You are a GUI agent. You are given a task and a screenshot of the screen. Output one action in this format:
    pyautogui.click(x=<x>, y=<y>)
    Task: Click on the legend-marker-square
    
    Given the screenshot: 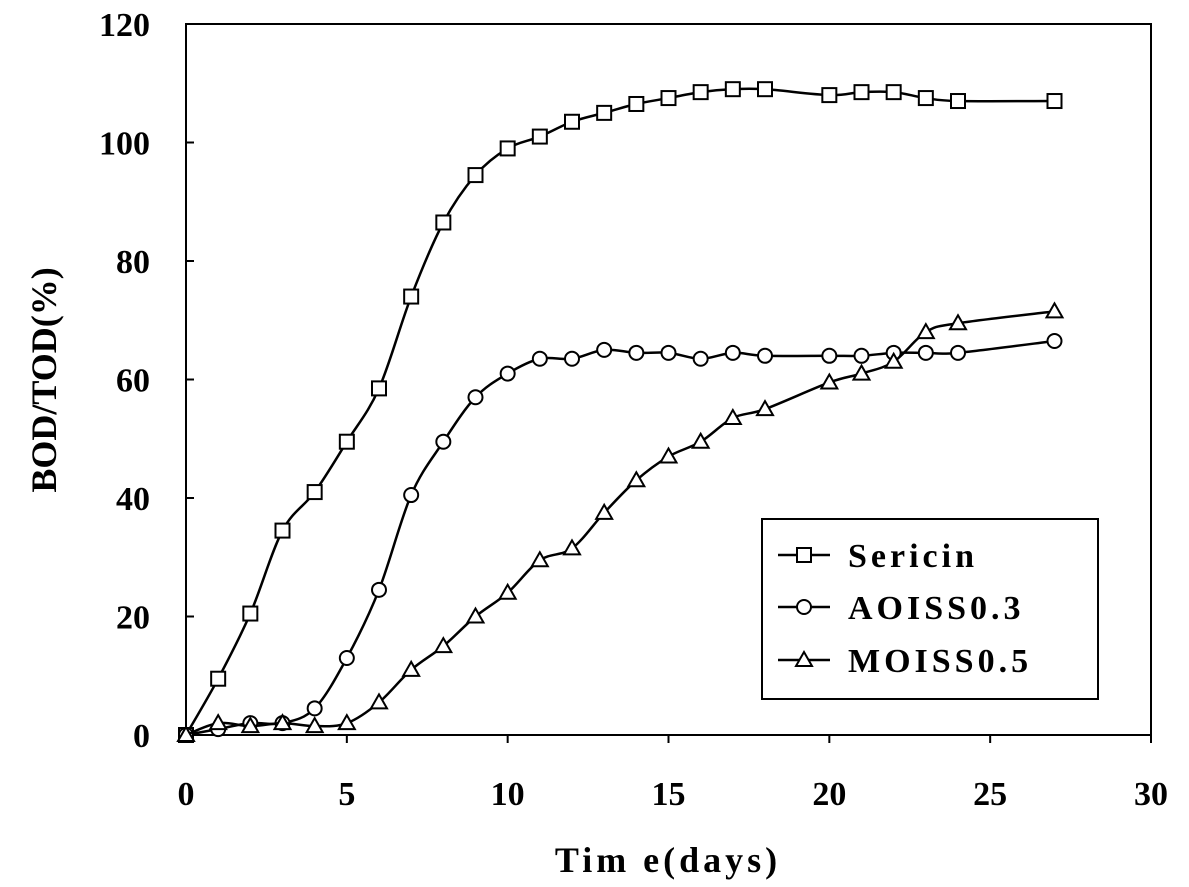 What is the action you would take?
    pyautogui.click(x=804, y=555)
    